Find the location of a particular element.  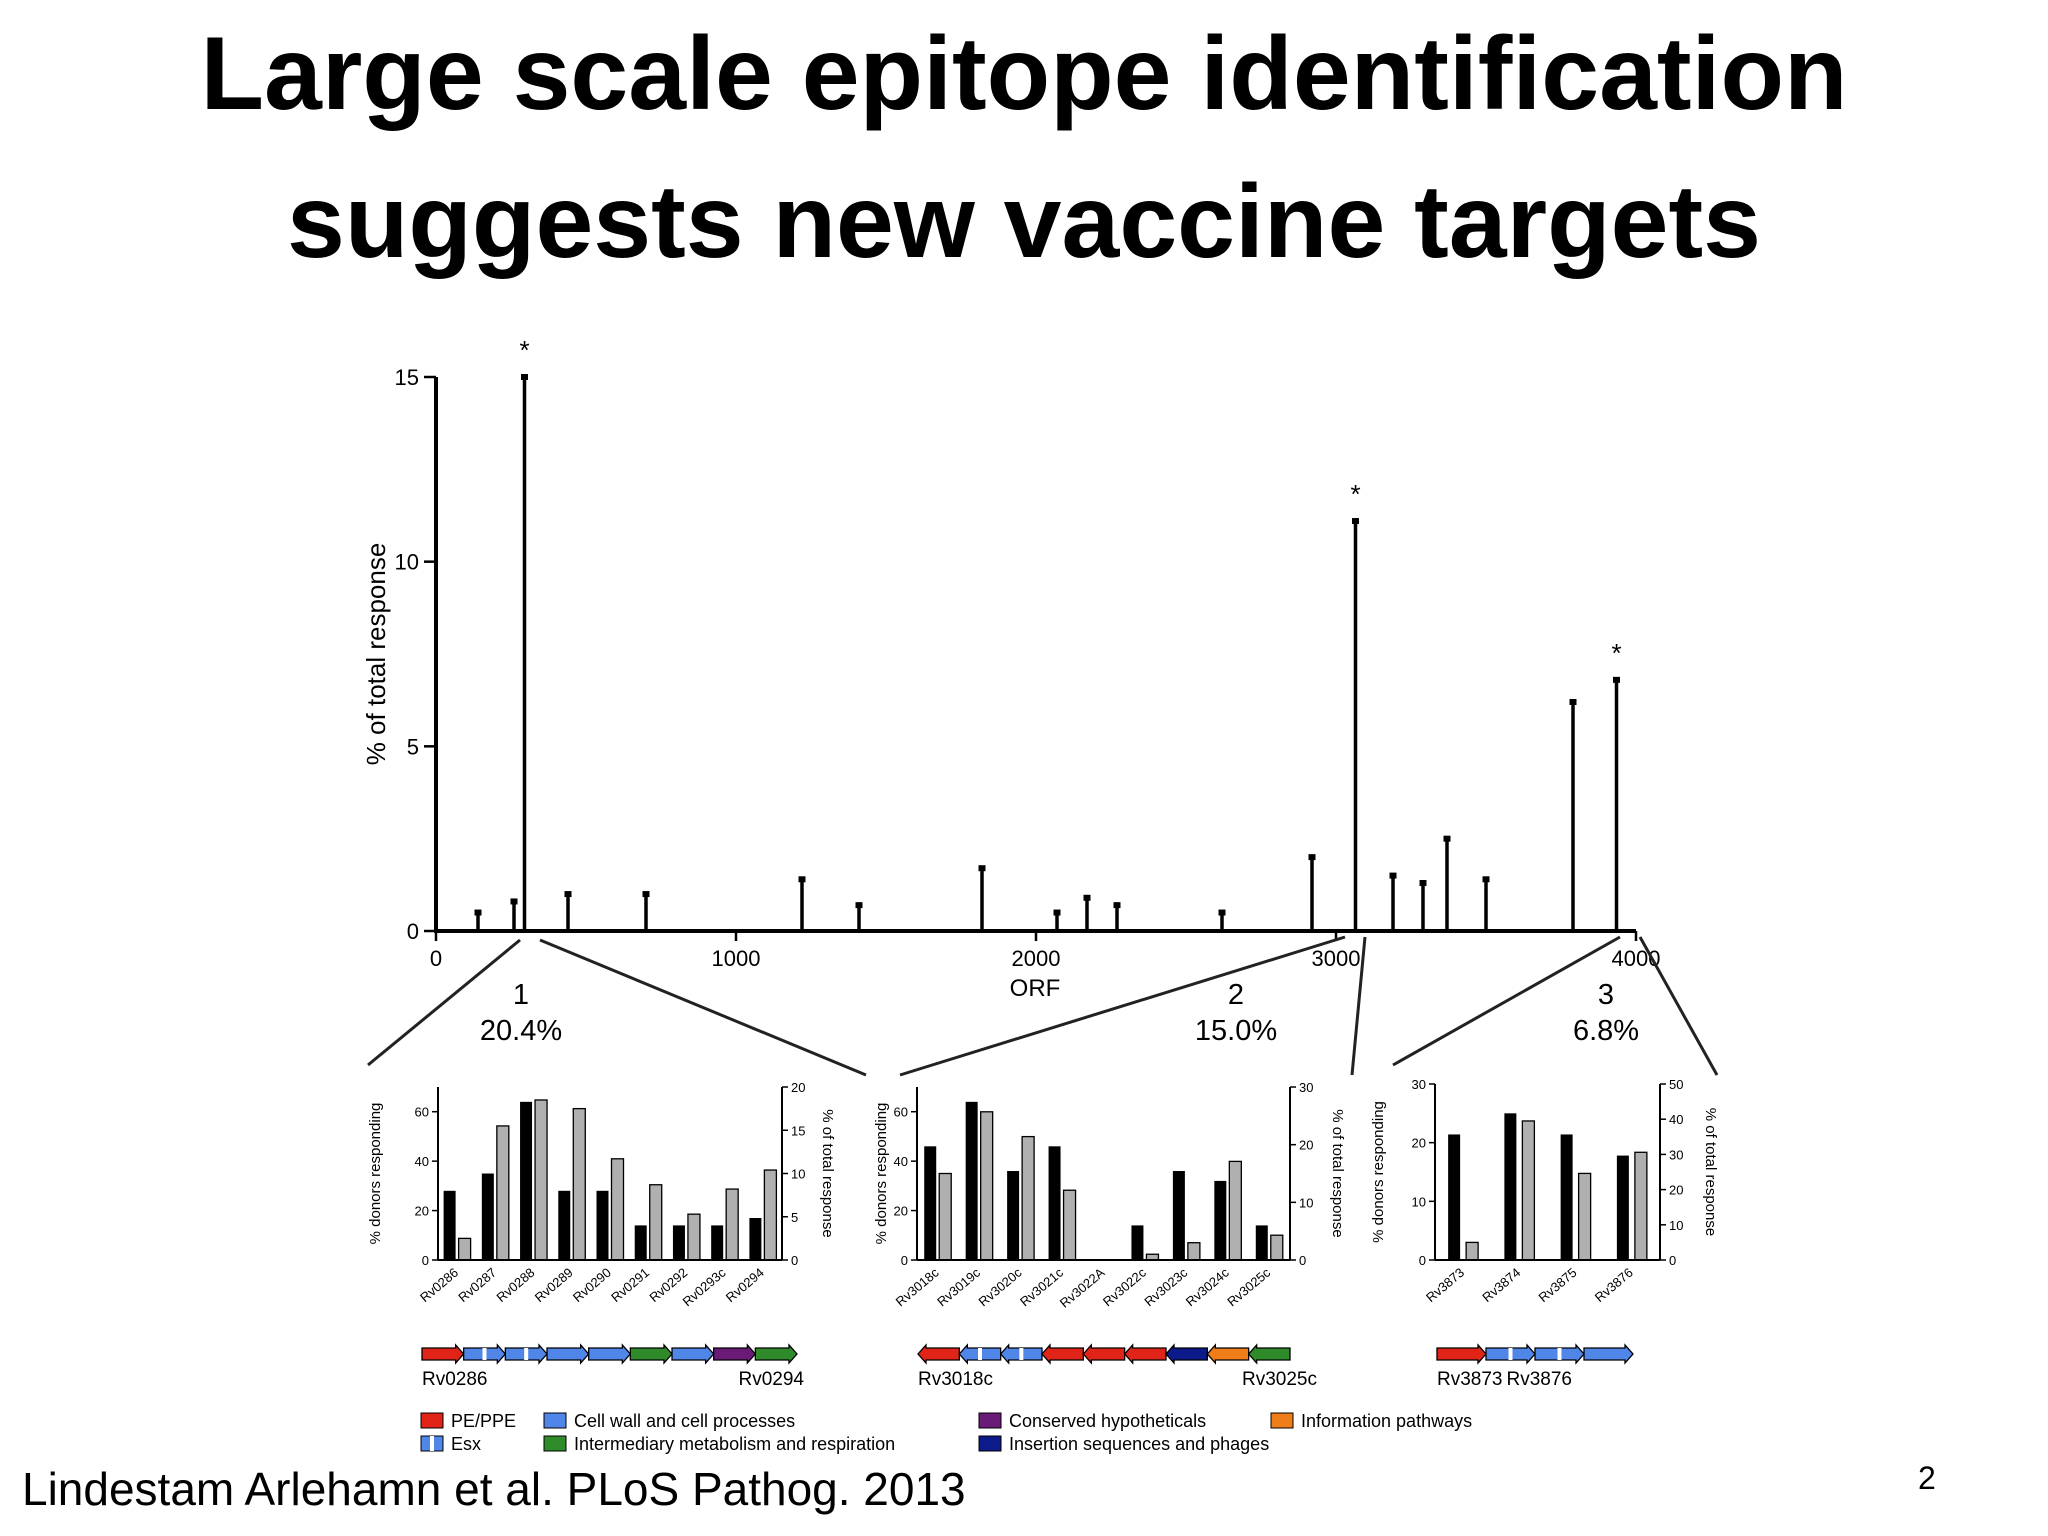

operon-3-end-label: Rv3876 is located at coordinates (1540, 1379).